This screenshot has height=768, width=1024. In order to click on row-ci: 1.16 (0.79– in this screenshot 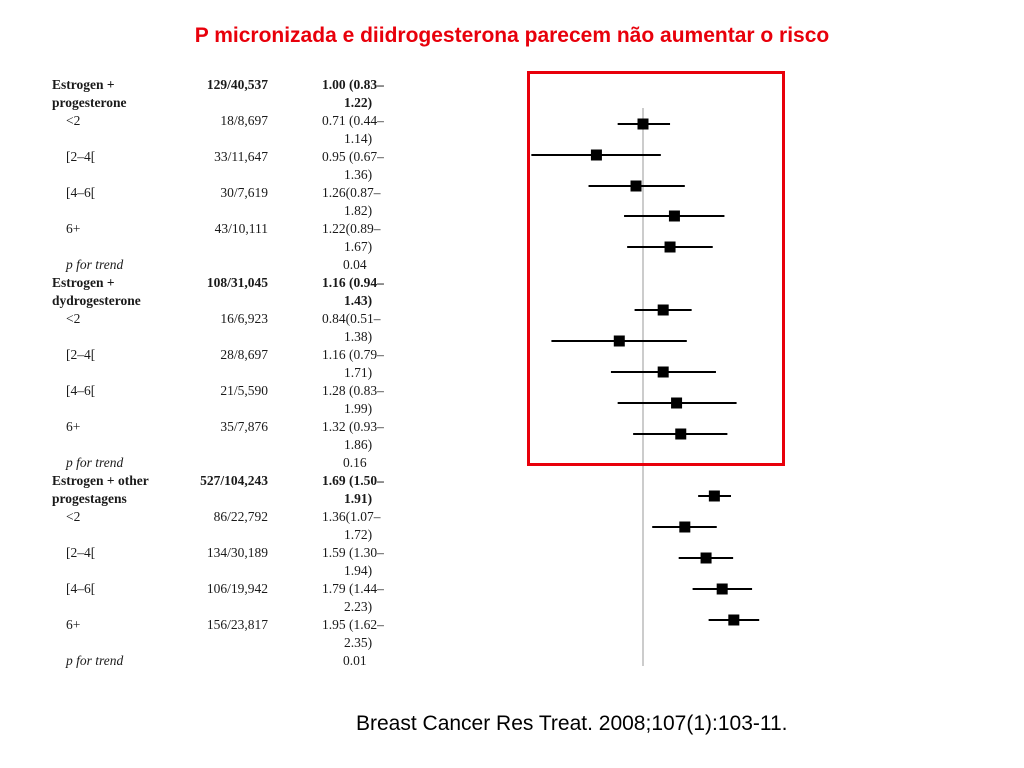, I will do `click(353, 354)`.